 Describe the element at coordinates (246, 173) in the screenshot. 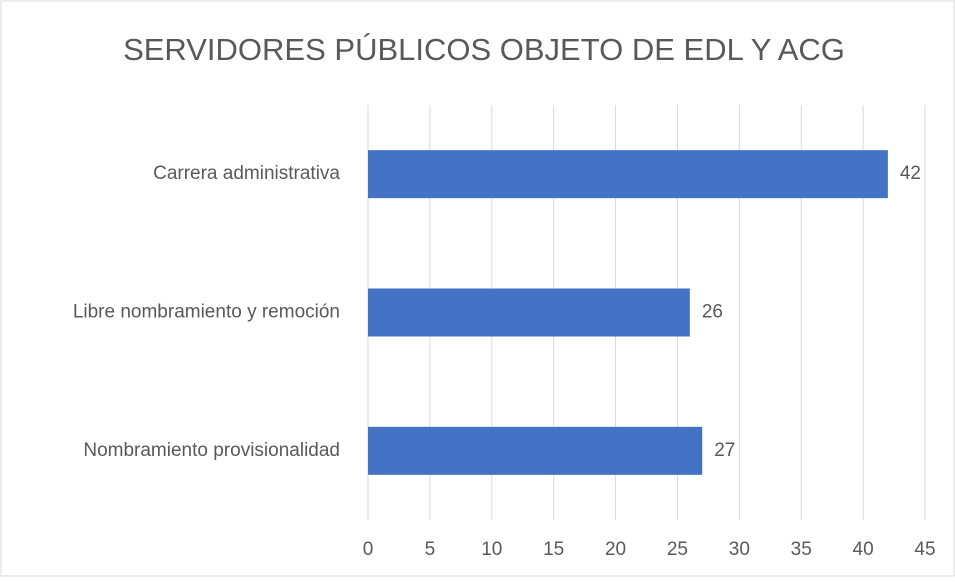

I see `y-tick-label: Carrera administrativa` at that location.